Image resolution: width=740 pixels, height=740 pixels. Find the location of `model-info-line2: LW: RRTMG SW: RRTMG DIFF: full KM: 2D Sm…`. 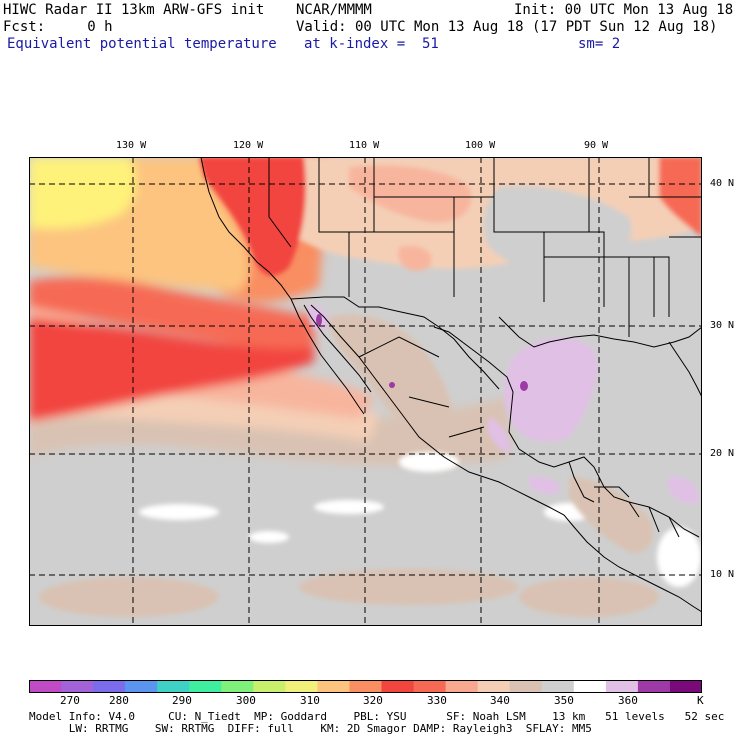

model-info-line2: LW: RRTMG SW: RRTMG DIFF: full KM: 2D Sm… is located at coordinates (310, 728).